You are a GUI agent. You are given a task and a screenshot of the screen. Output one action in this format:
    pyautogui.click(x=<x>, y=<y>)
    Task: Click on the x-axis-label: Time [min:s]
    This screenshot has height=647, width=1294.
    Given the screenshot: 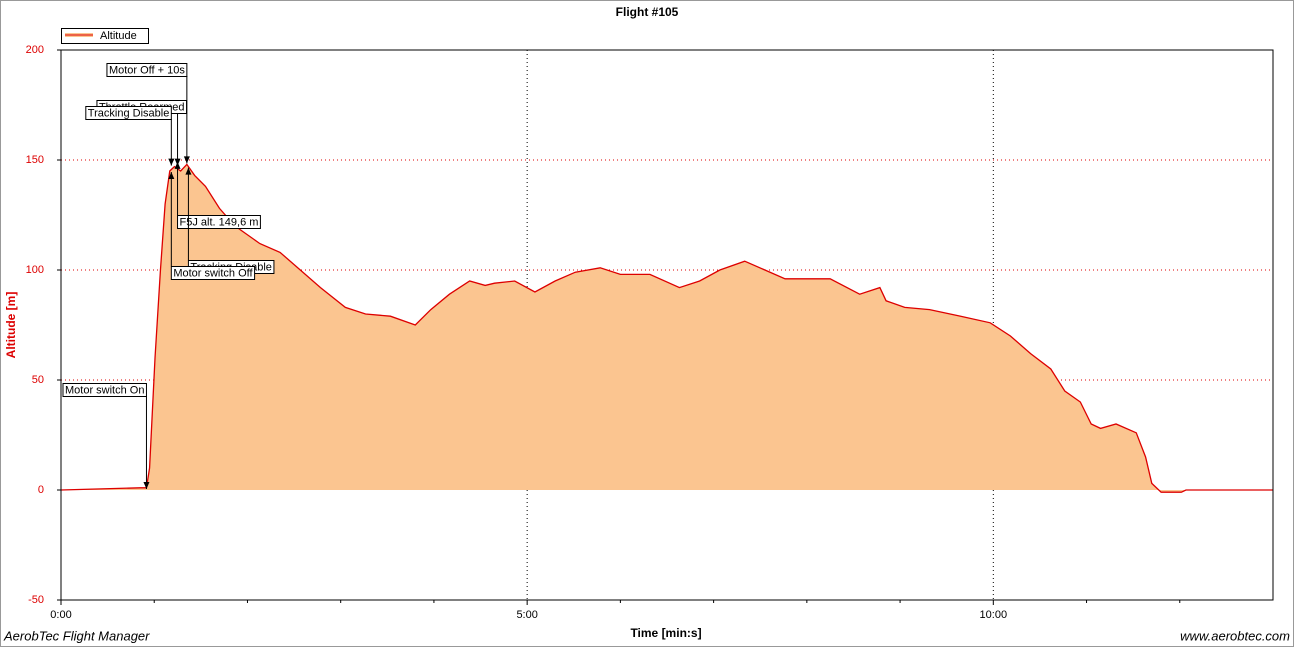 What is the action you would take?
    pyautogui.click(x=665, y=633)
    